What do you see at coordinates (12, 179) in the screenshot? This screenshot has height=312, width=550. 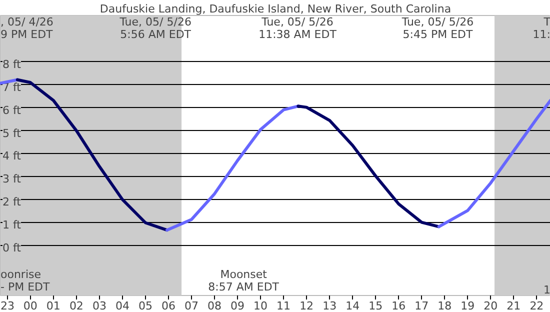 I see `y-tick-label: 3 ft` at bounding box center [12, 179].